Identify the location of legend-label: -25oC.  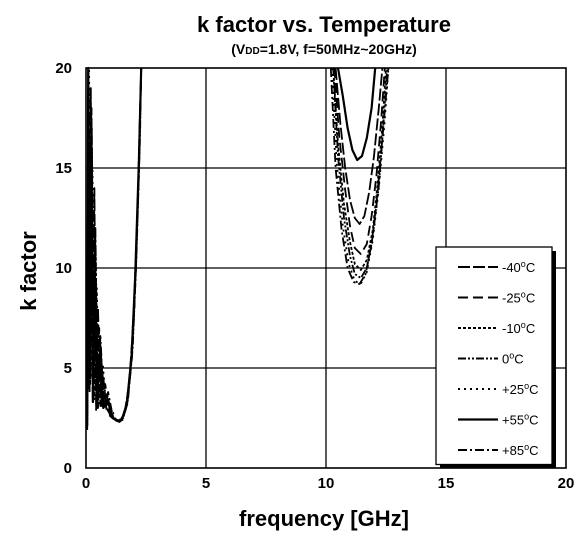
(518, 298).